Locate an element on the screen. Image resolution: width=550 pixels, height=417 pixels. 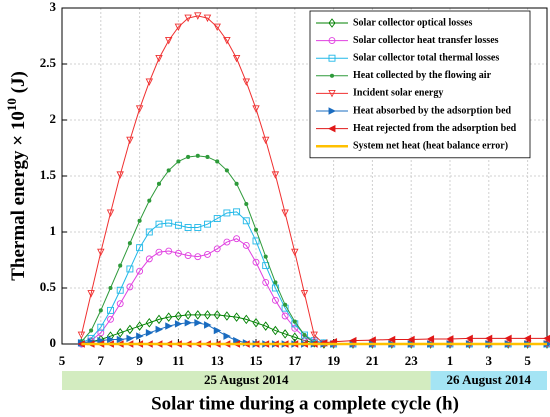
legend-label: Incident solar energy is located at coordinates (398, 93).